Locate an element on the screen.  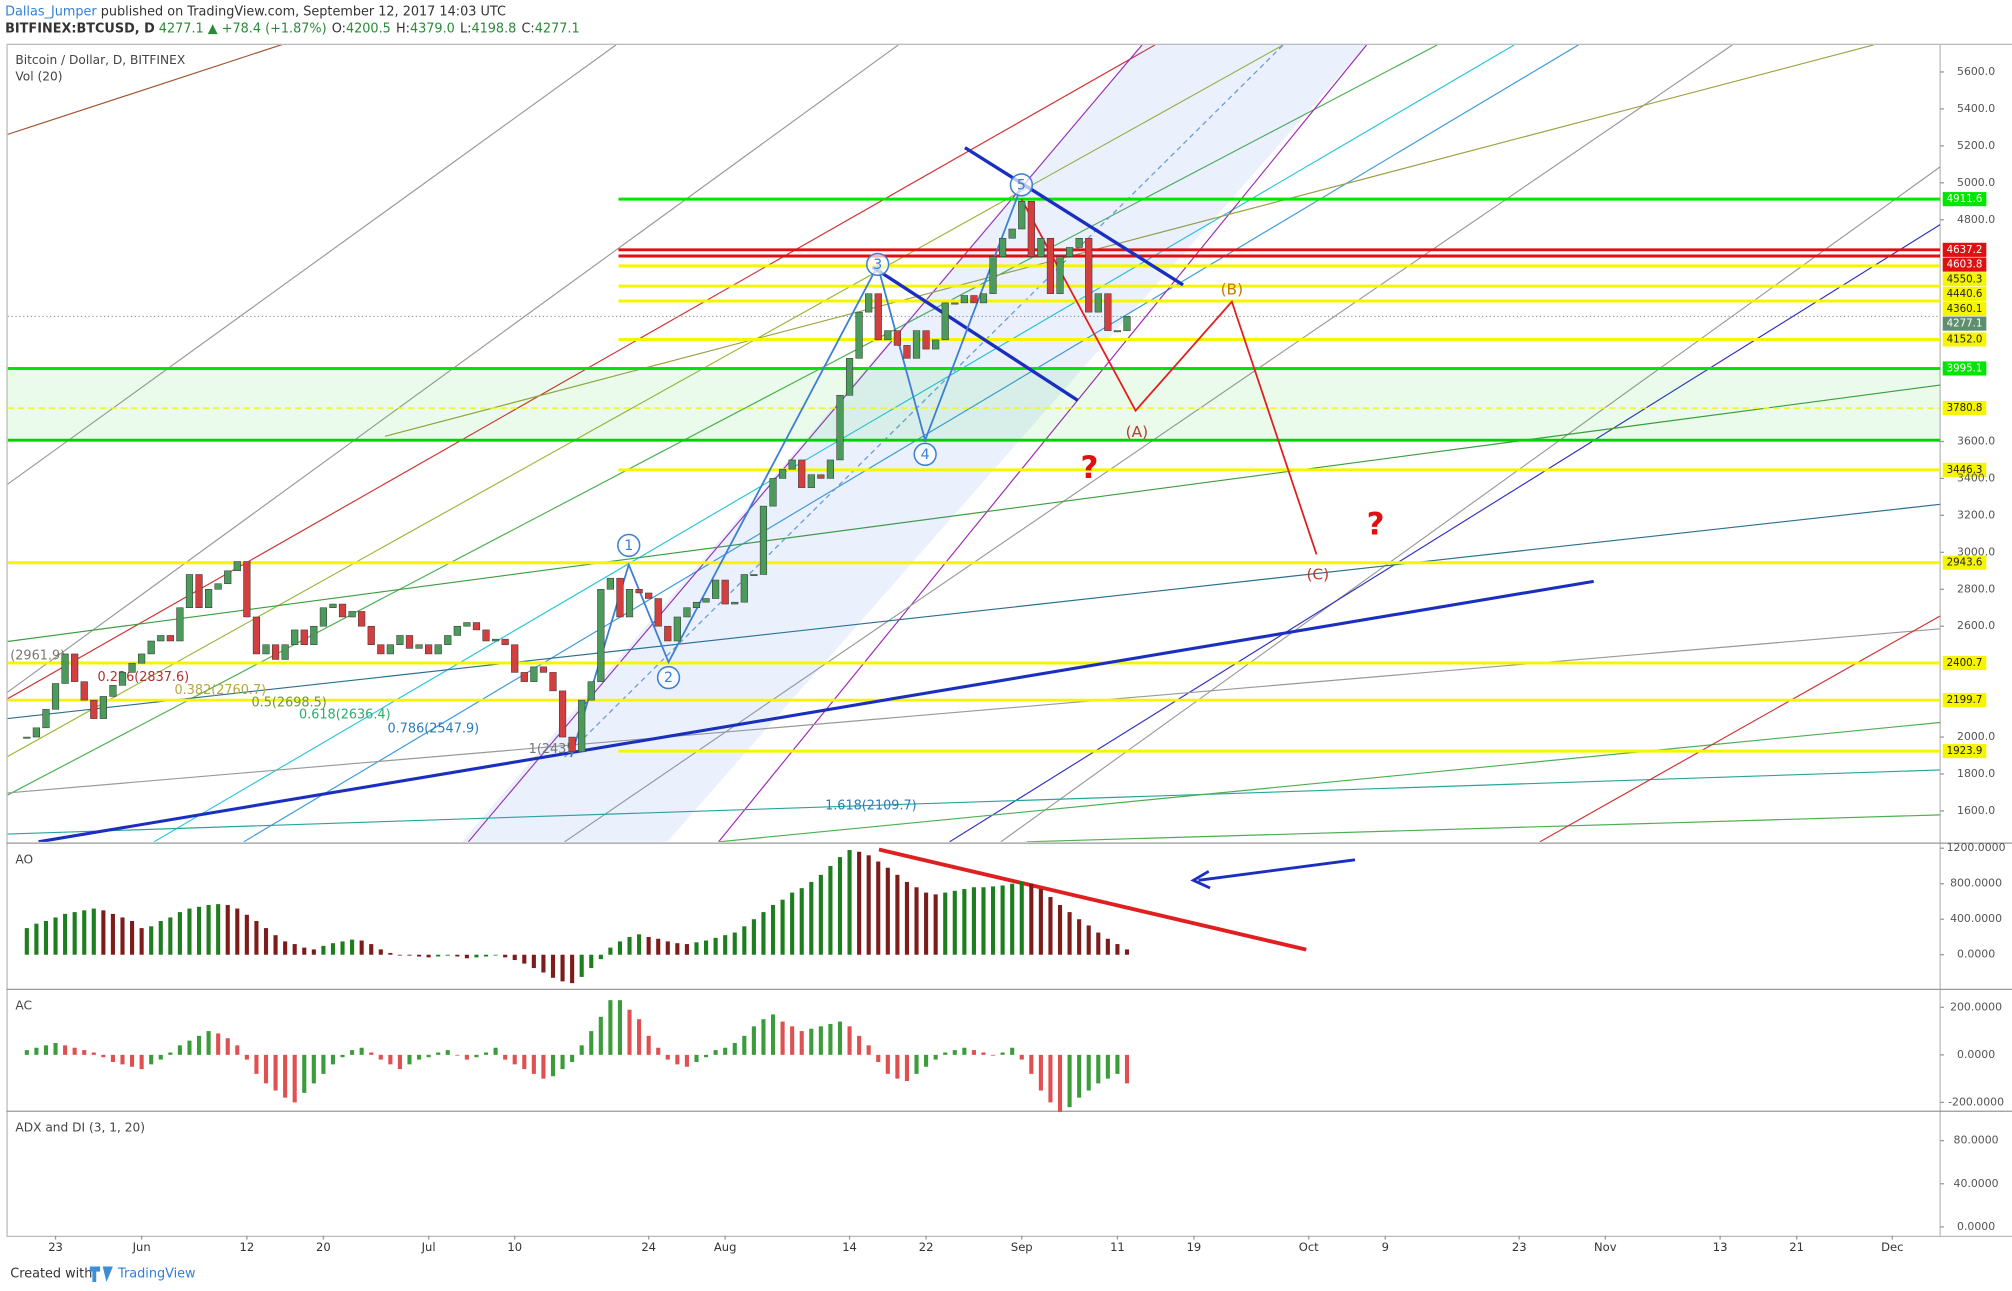
y-tick-label: 80.0000 is located at coordinates (1976, 1140).